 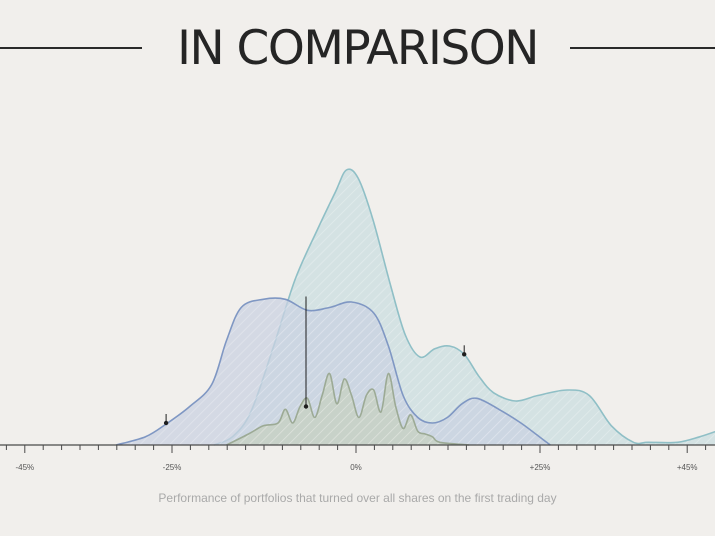 What do you see at coordinates (172, 467) in the screenshot?
I see `x-tick-label: -25%` at bounding box center [172, 467].